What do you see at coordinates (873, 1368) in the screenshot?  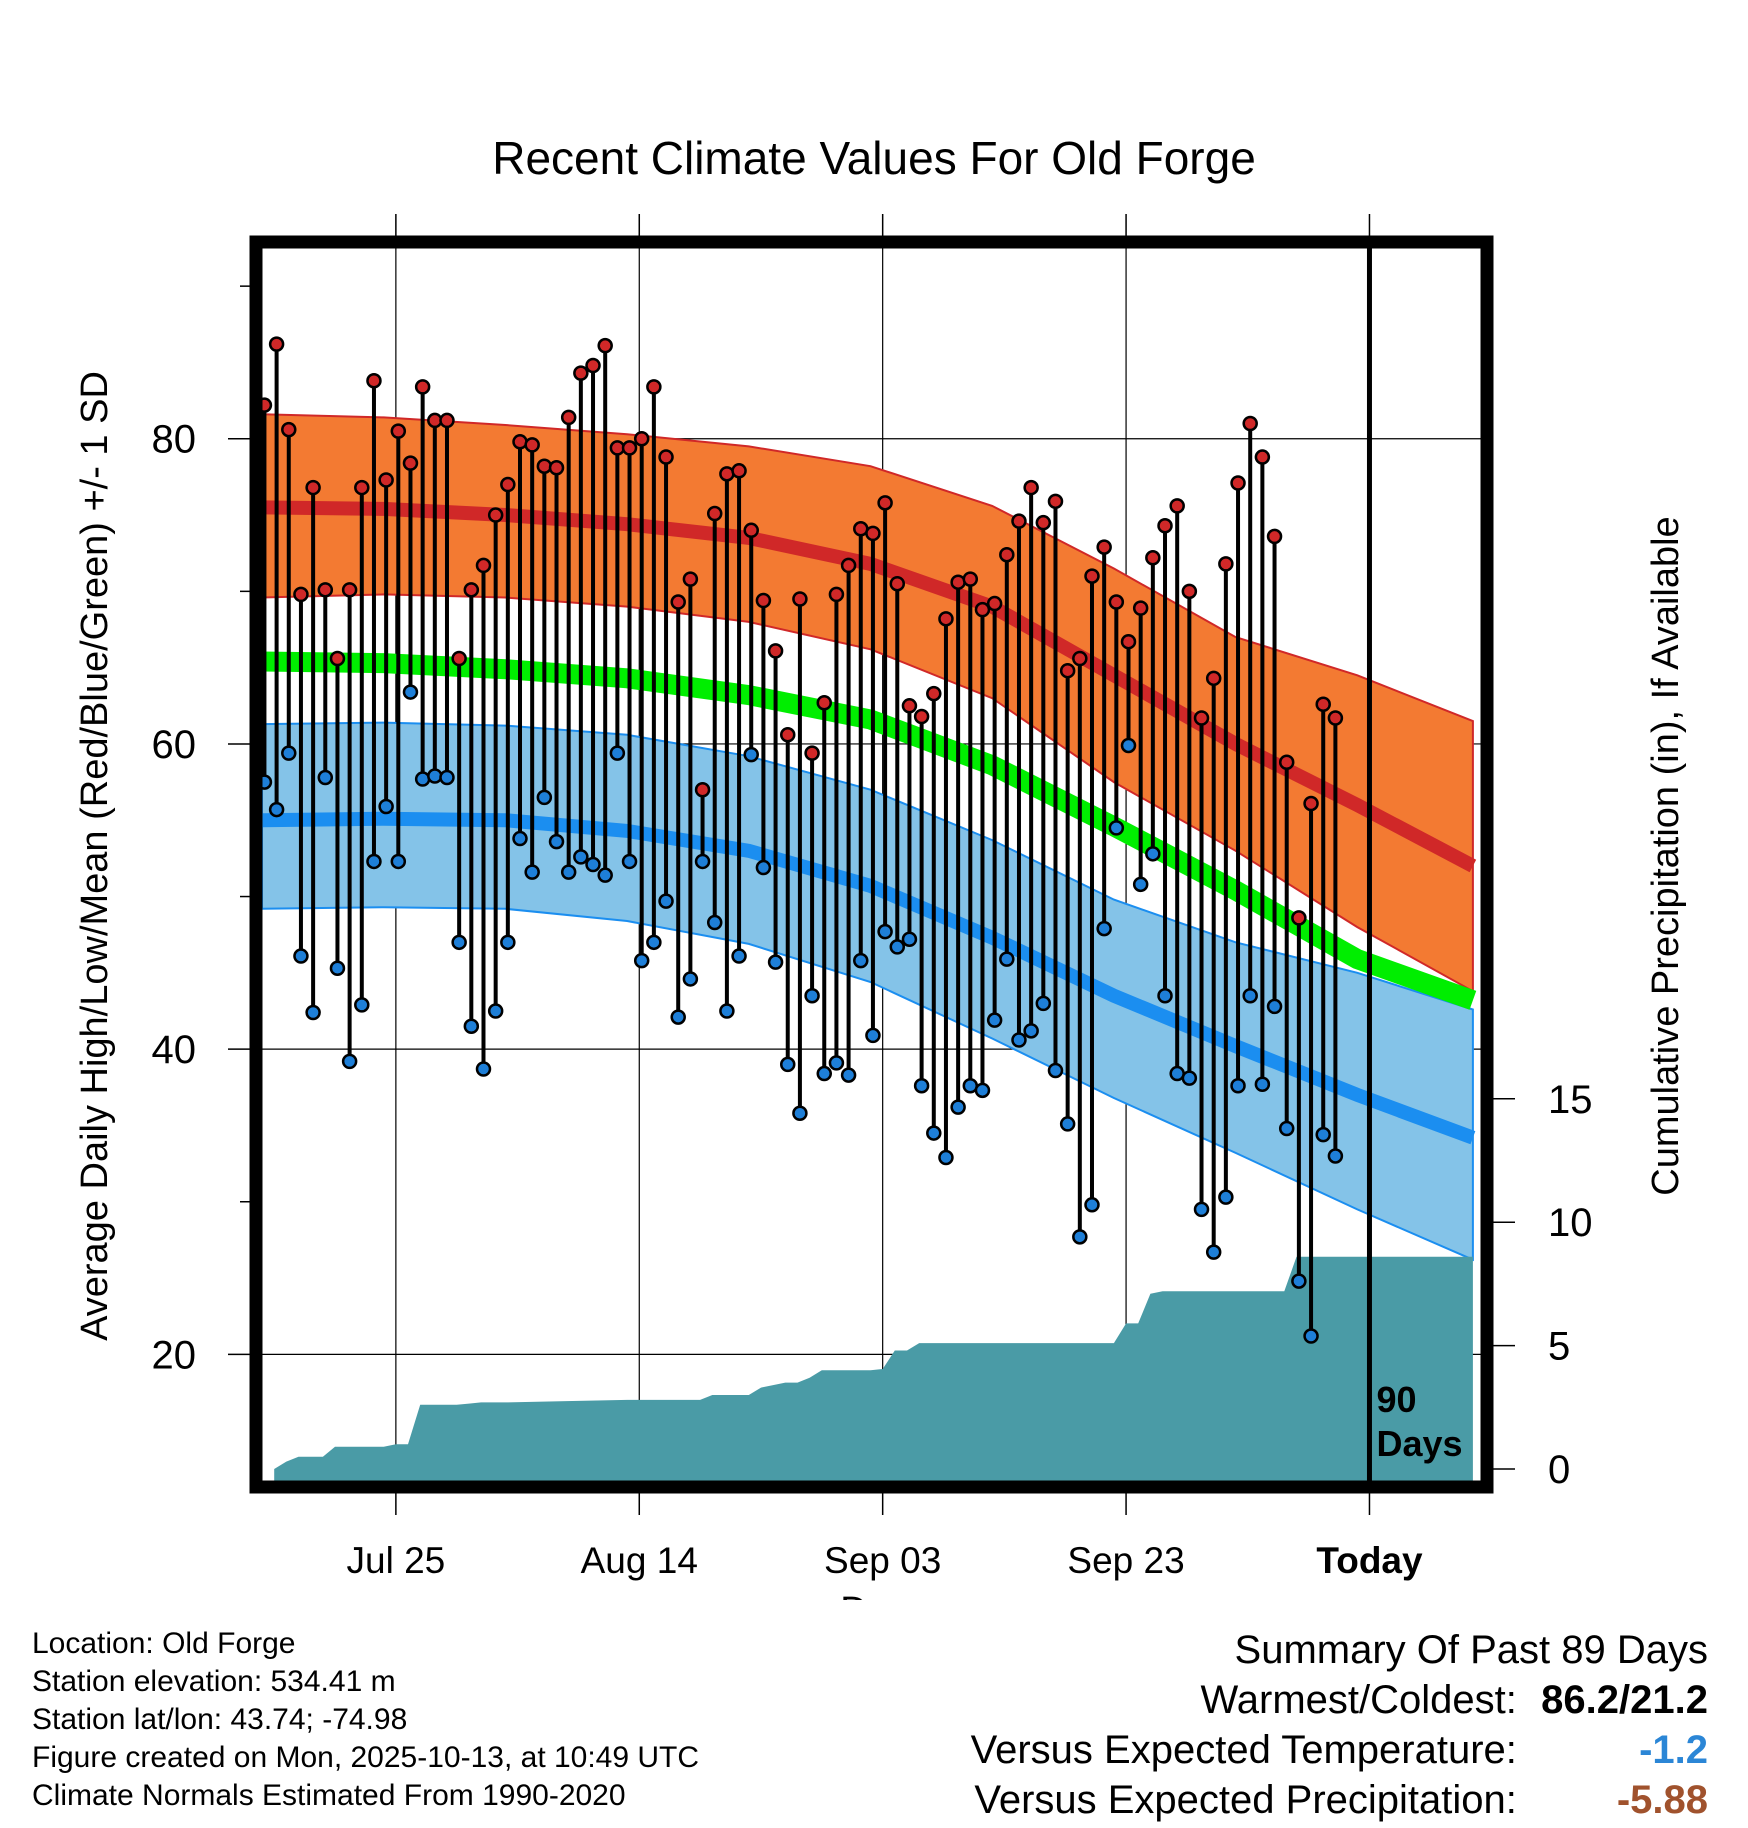 I see `precip-area` at bounding box center [873, 1368].